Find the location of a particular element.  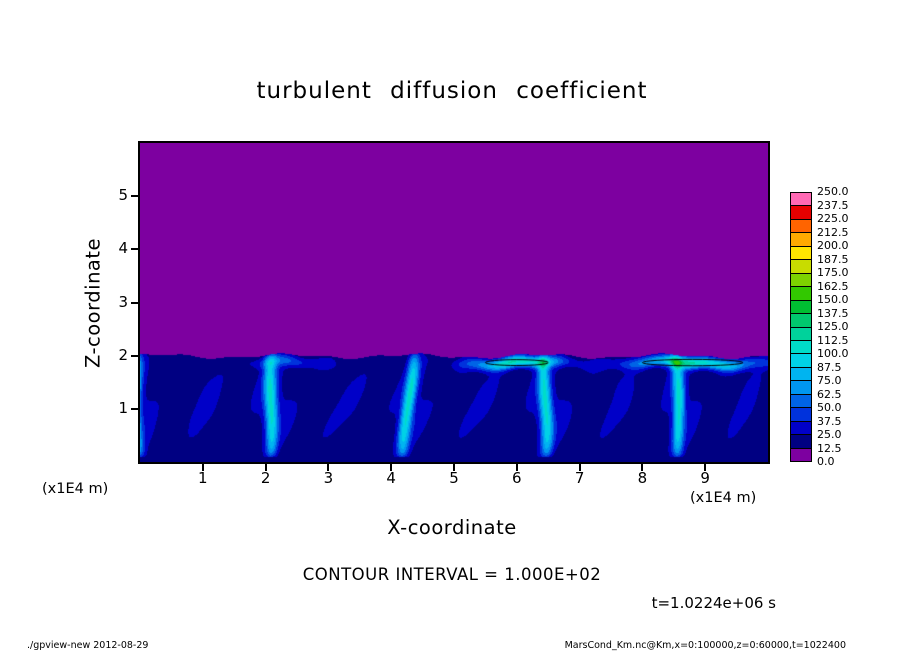

colorbar-tick-label: 12.5 is located at coordinates (829, 448).